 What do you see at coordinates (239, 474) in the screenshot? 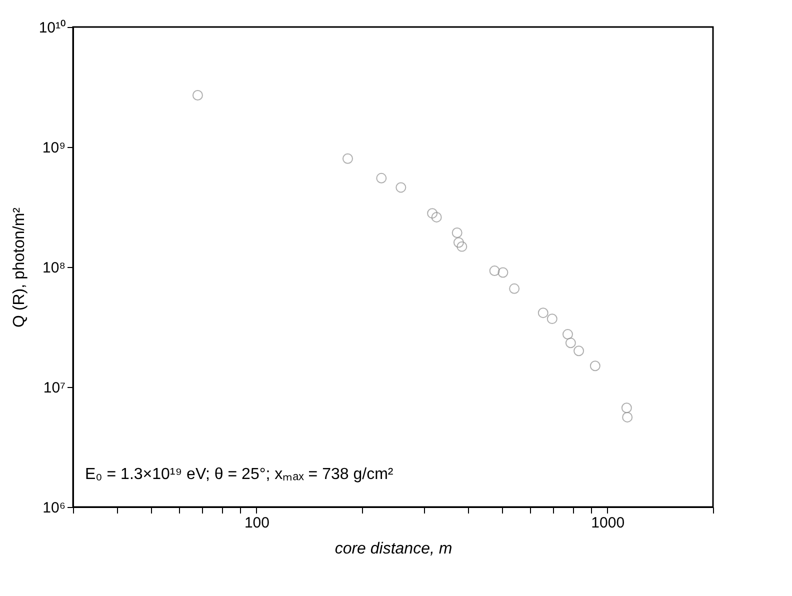
I see `annotation: E₀ = 1.3×10¹⁹ eV; θ = 25°; xₘₐₓ = 738 g/cm²` at bounding box center [239, 474].